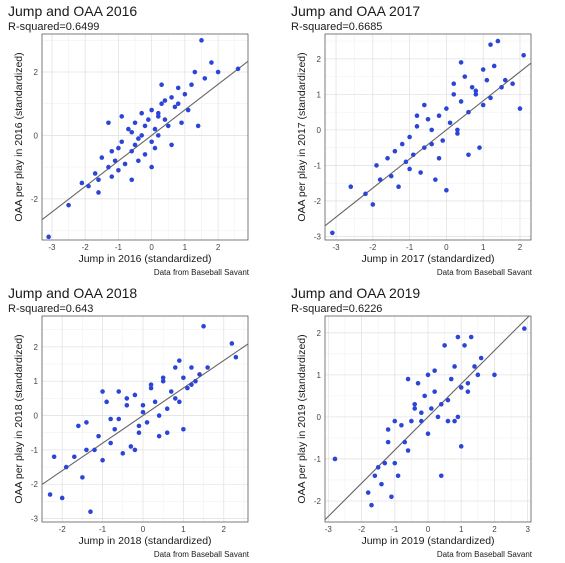 Image resolution: width=565 pixels, height=563 pixels. I want to click on r-squared-label: R-squared=0.6685, so click(336, 27).